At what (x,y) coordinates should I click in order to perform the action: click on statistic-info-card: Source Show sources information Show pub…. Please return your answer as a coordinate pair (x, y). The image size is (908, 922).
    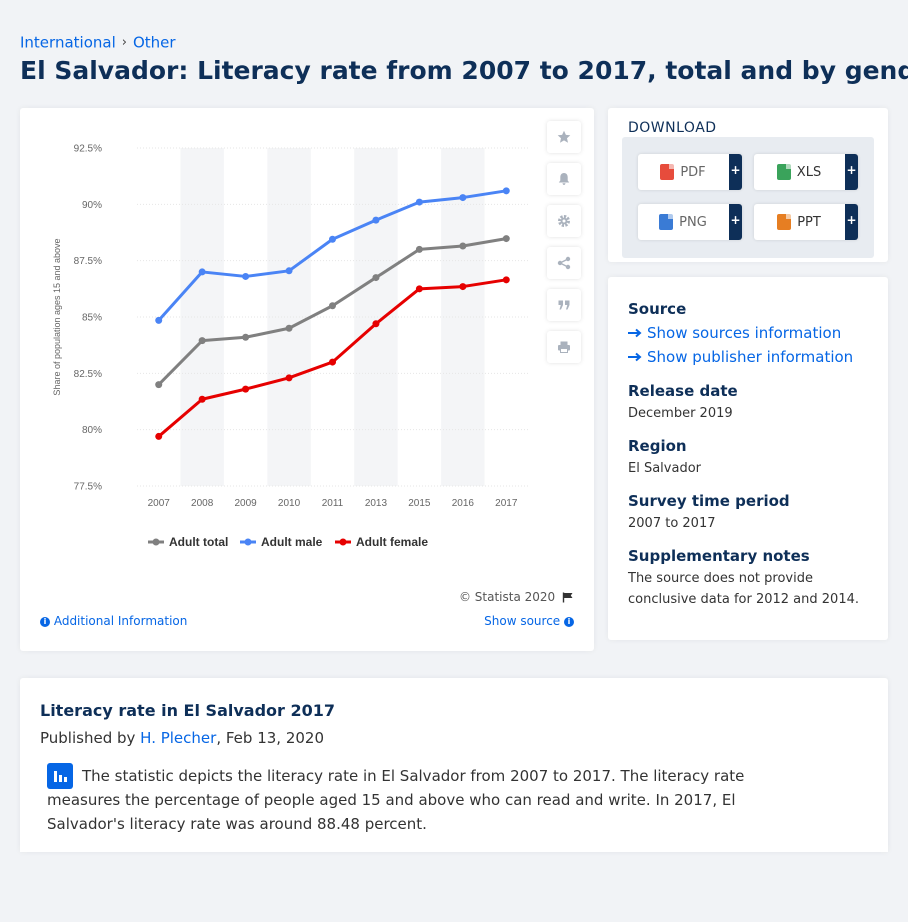
    Looking at the image, I should click on (748, 458).